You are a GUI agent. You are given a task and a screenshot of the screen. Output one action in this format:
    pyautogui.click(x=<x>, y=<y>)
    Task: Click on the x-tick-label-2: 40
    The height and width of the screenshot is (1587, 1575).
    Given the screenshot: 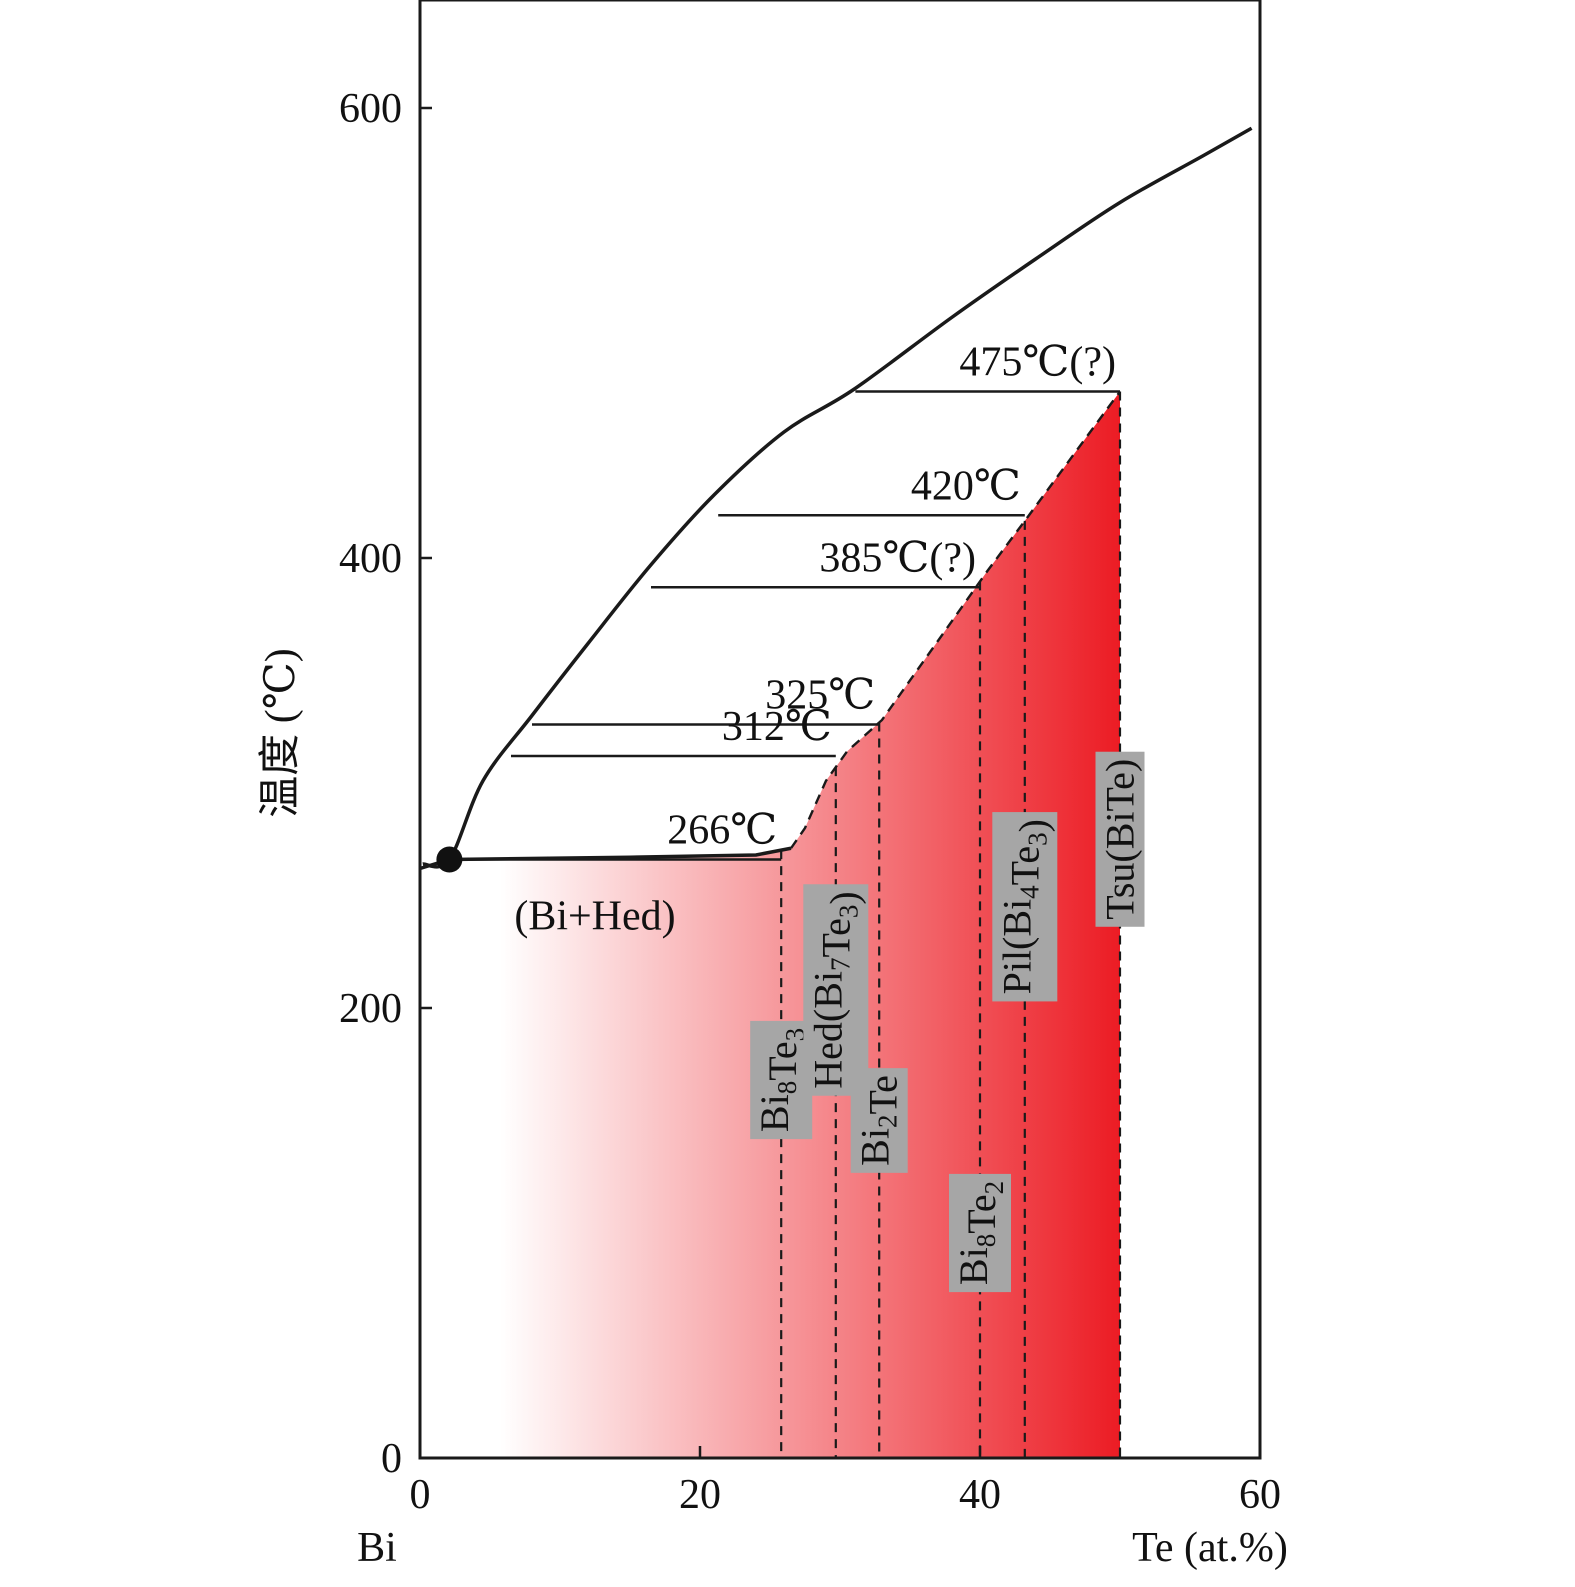 What is the action you would take?
    pyautogui.click(x=980, y=1495)
    